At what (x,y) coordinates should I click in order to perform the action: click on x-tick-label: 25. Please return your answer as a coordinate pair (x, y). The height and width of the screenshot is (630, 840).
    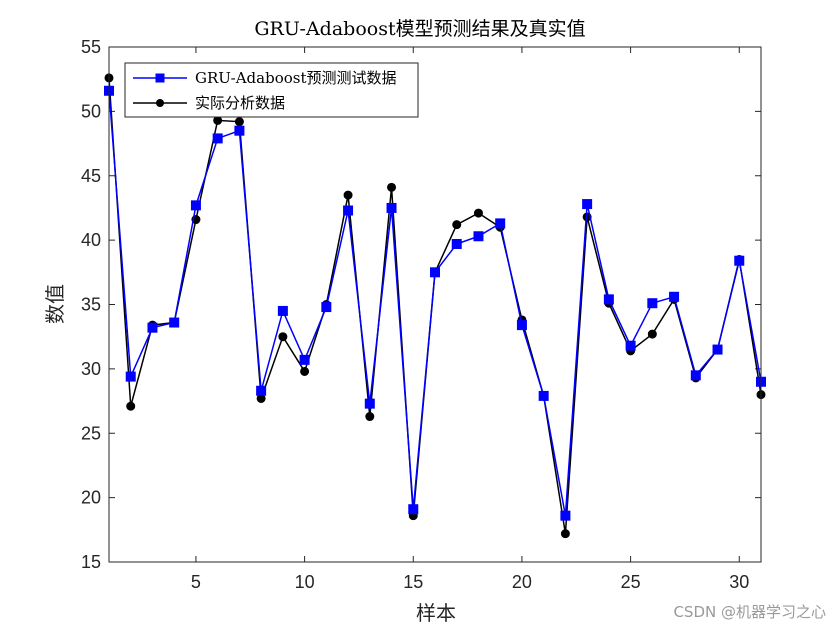
    Looking at the image, I should click on (631, 582).